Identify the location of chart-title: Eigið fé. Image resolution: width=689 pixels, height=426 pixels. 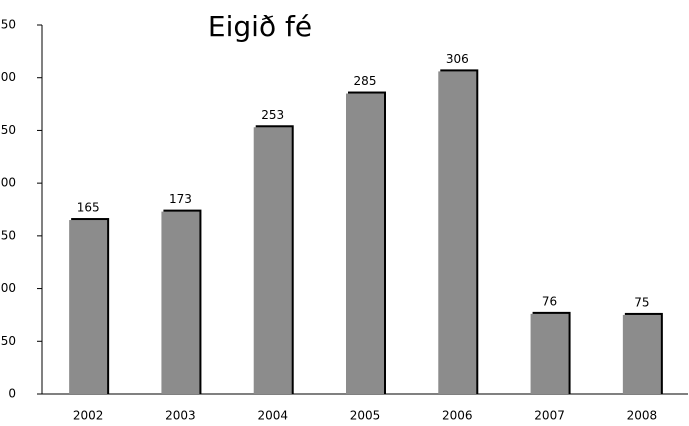
(260, 26).